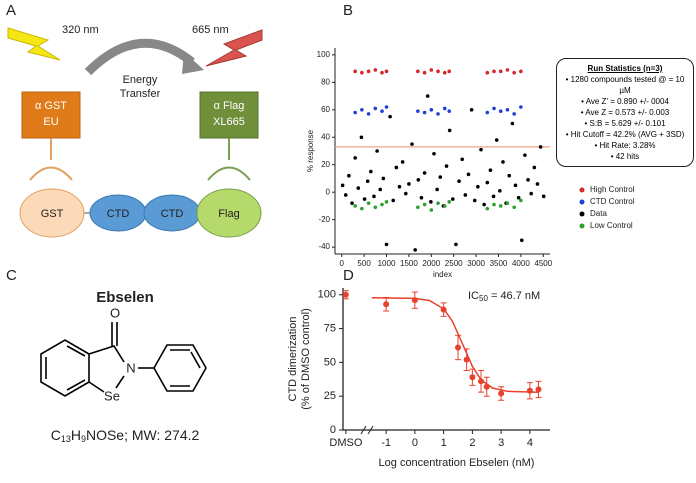  Describe the element at coordinates (324, 219) in the screenshot. I see `y-tick-label: -20` at that location.